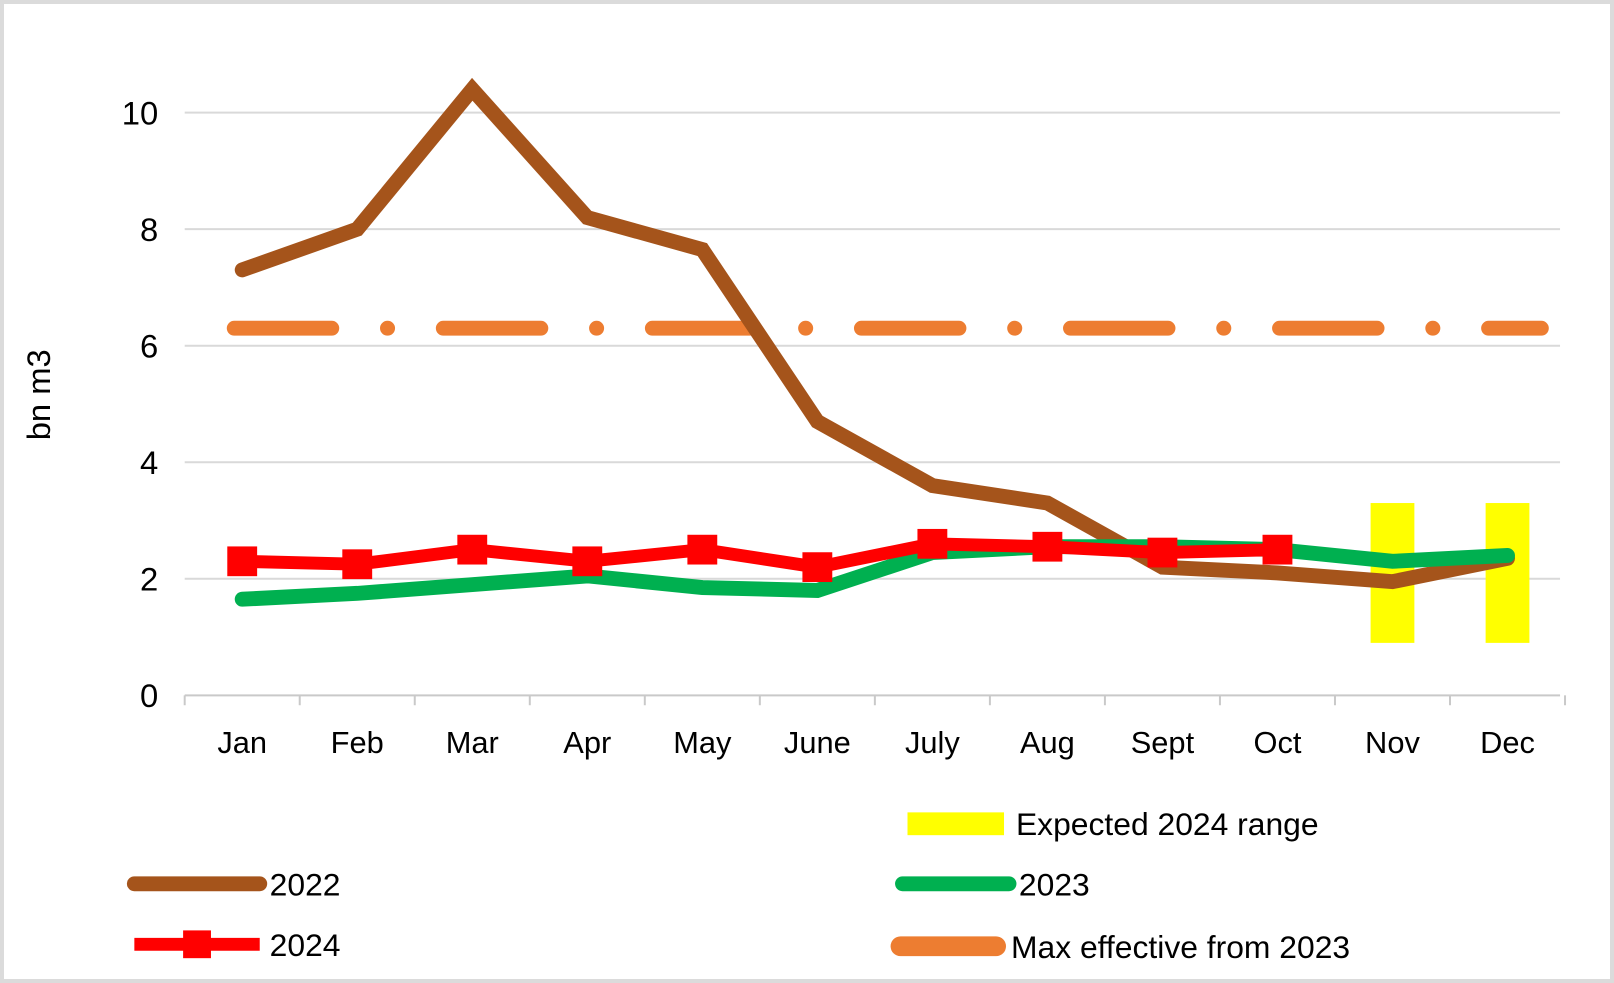  What do you see at coordinates (38, 394) in the screenshot?
I see `y-axis-title: bn m3` at bounding box center [38, 394].